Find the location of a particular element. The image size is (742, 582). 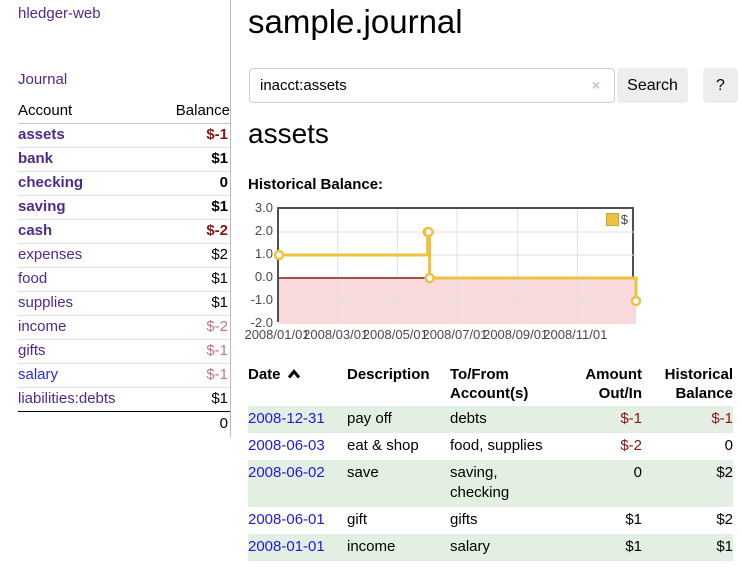

transaction-balance: $1 is located at coordinates (724, 546).